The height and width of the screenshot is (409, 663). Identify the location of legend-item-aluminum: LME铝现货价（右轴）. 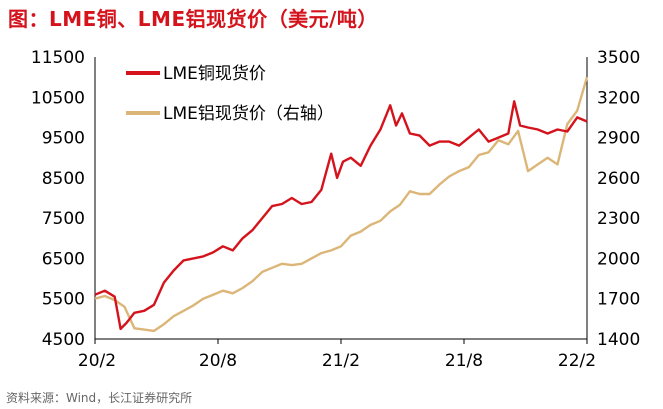
(230, 114).